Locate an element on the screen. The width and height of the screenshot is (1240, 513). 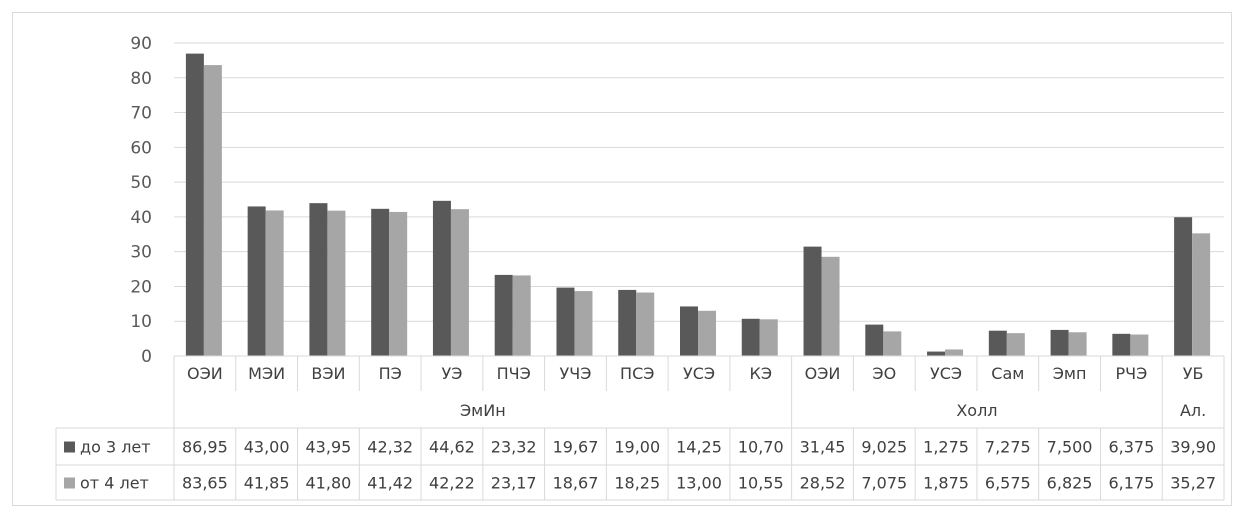
data-label: 7,500 is located at coordinates (1070, 447).